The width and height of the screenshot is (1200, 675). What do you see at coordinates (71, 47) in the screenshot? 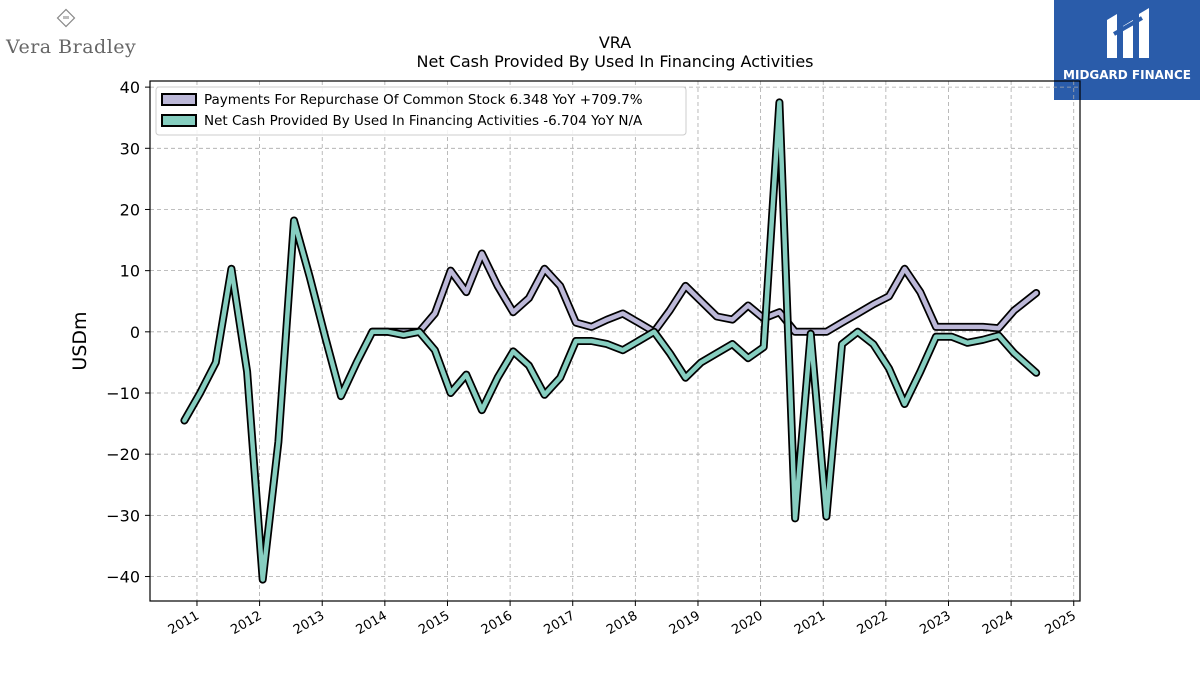
I see `vera-bradley-logo-text: Vera Bradley` at bounding box center [71, 47].